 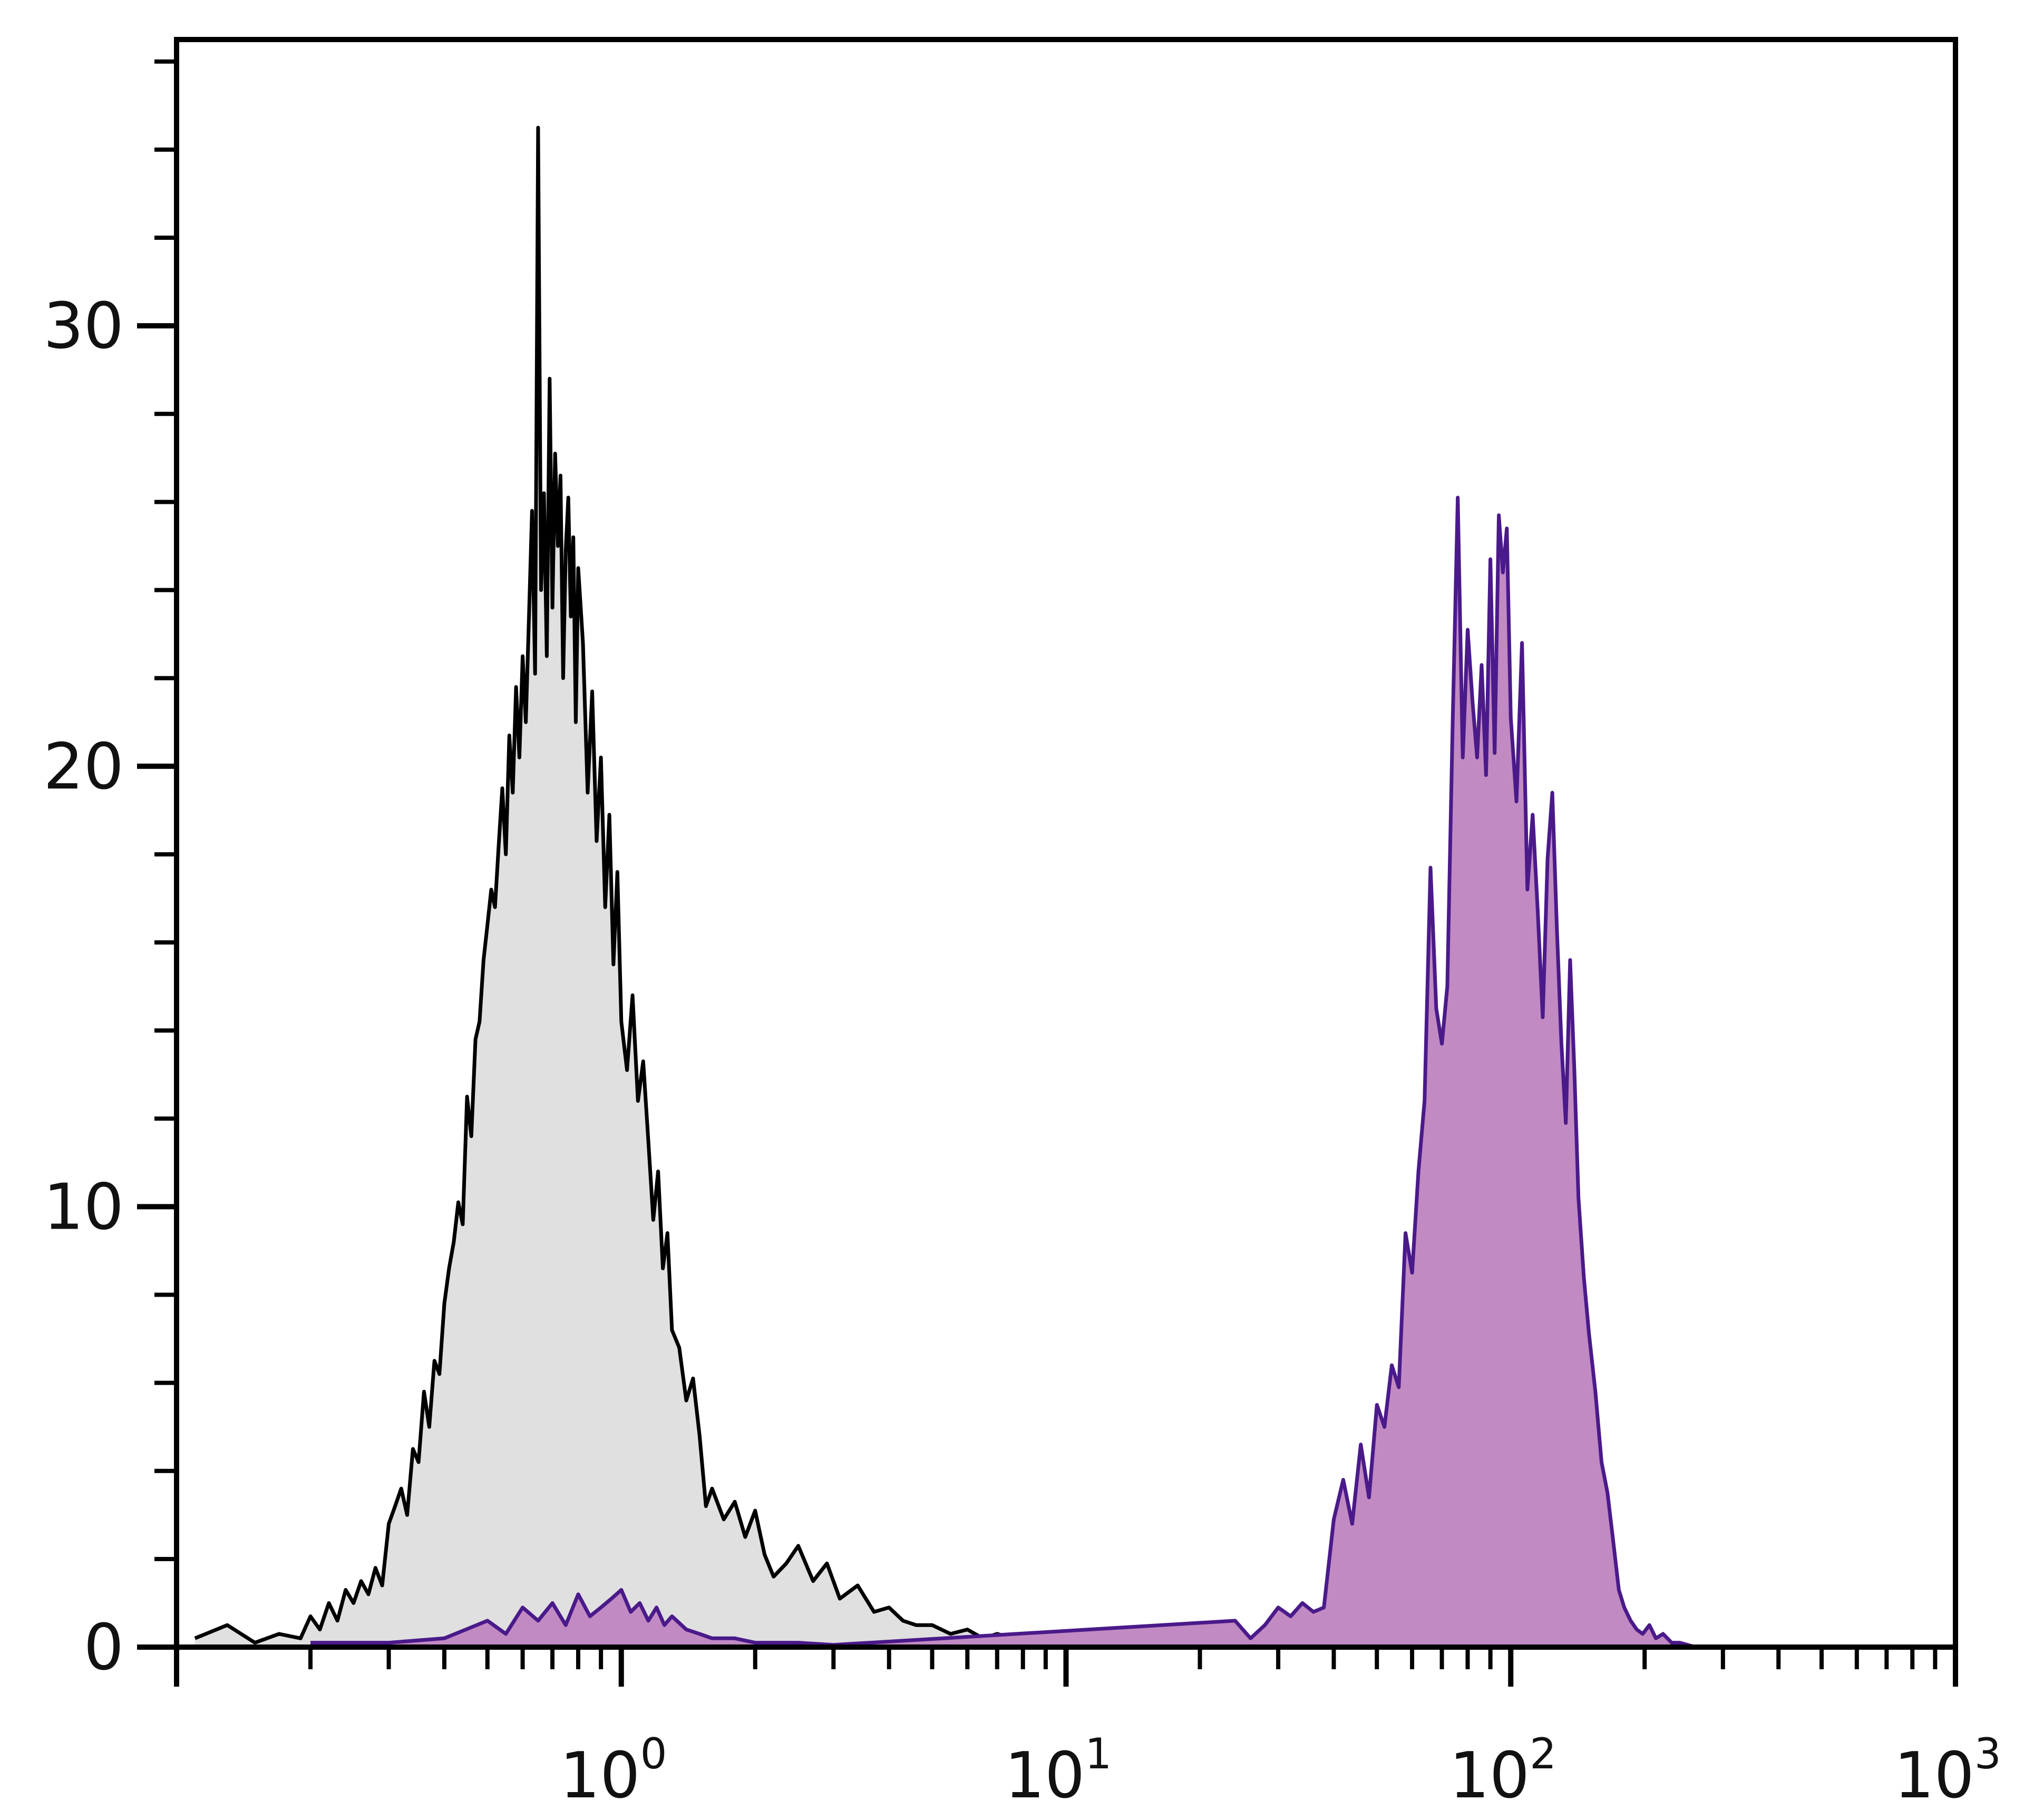 I want to click on x-tick-label: 10⁰, so click(x=613, y=1771).